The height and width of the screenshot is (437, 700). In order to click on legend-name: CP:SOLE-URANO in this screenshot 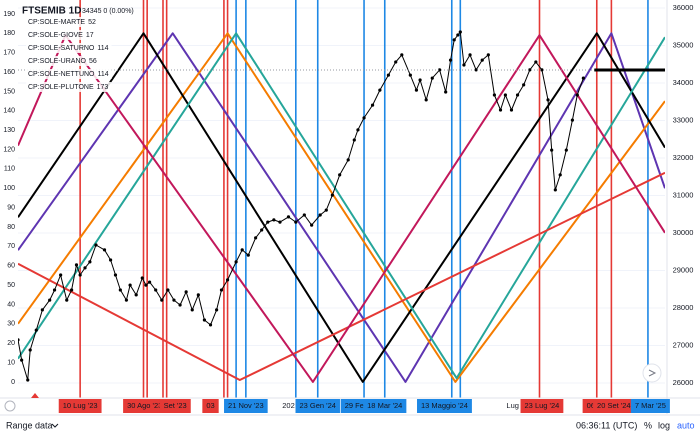, I will do `click(57, 61)`.